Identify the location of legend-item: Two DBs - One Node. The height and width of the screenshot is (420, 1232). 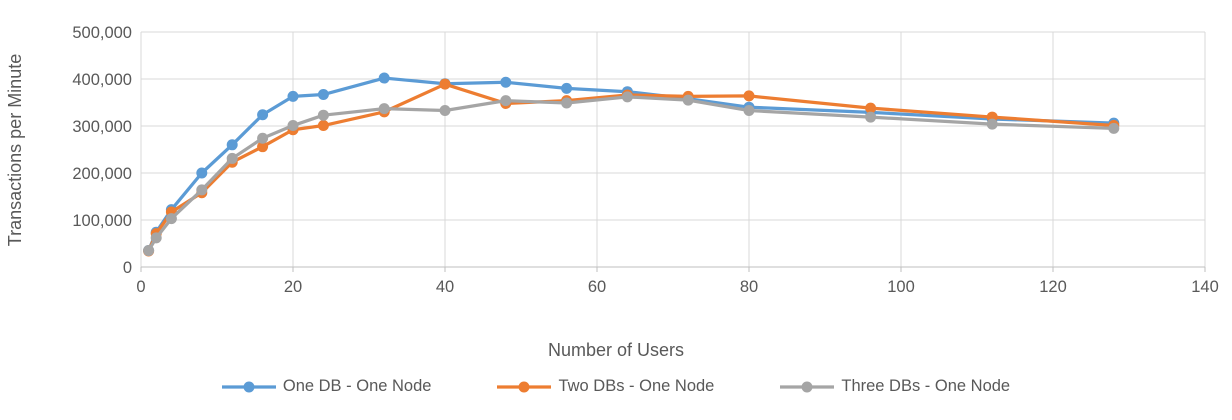
(605, 386).